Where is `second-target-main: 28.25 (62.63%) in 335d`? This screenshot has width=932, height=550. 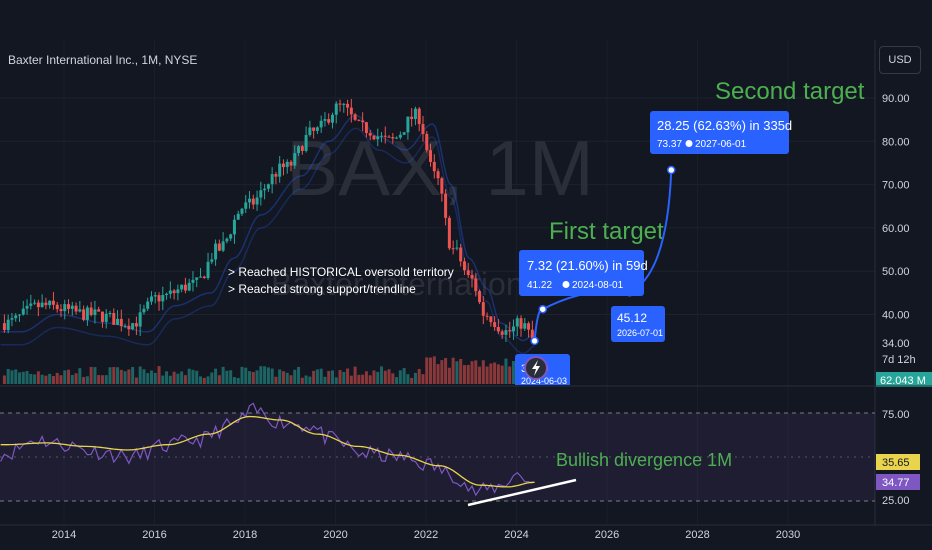 second-target-main: 28.25 (62.63%) in 335d is located at coordinates (724, 125).